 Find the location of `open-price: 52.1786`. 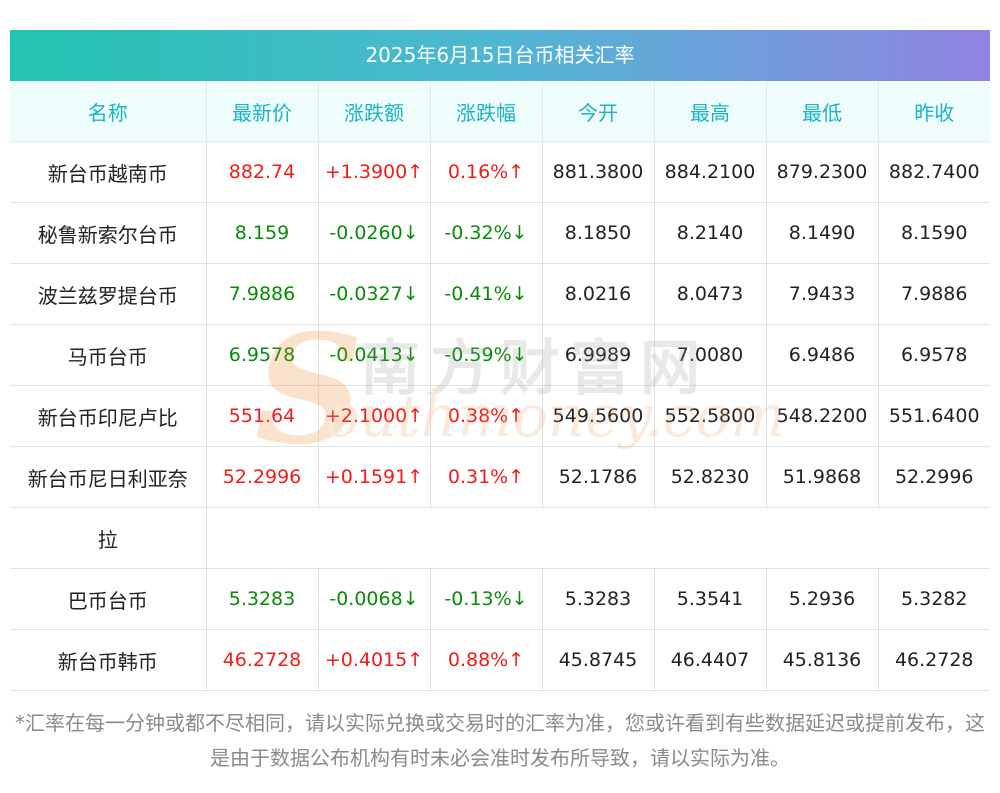

open-price: 52.1786 is located at coordinates (598, 477).